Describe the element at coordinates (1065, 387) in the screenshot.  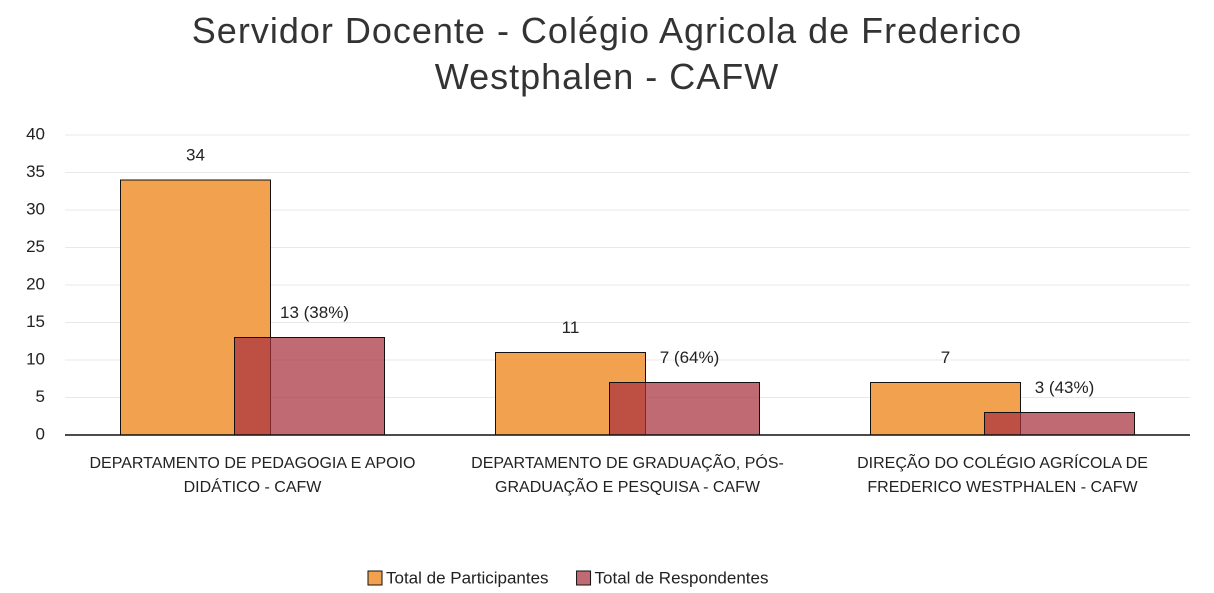
I see `data-label: 3 (43%)` at that location.